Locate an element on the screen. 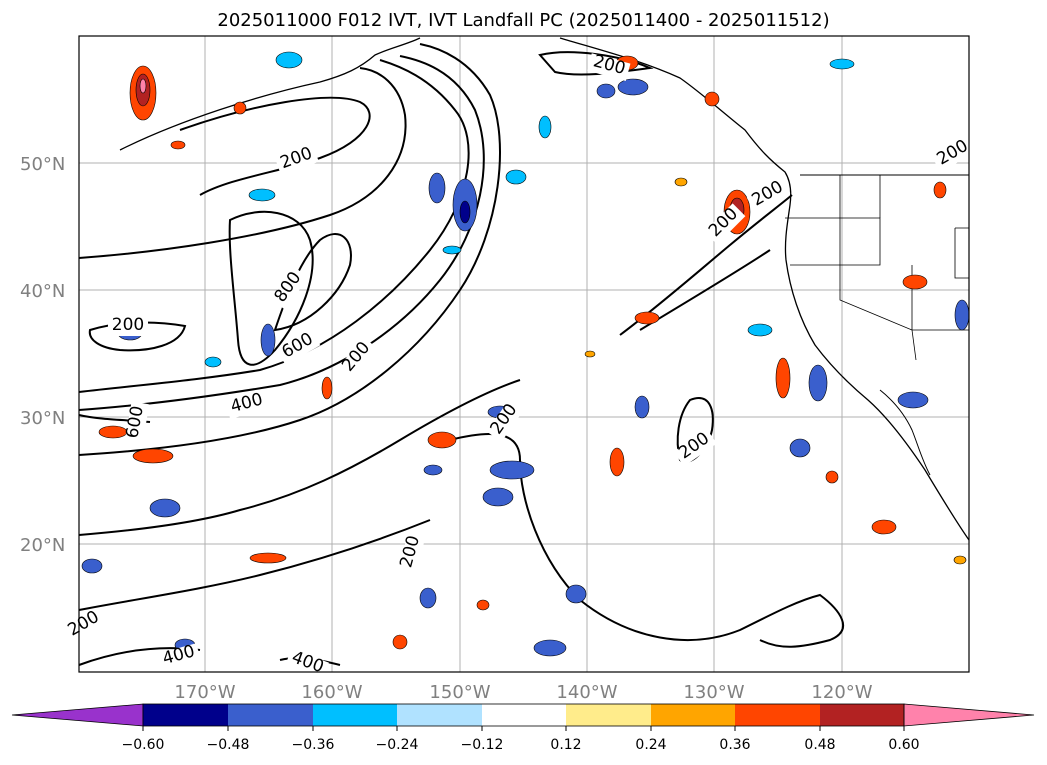 The height and width of the screenshot is (765, 1047). ivt-contour-200-alaska is located at coordinates (275, 146).